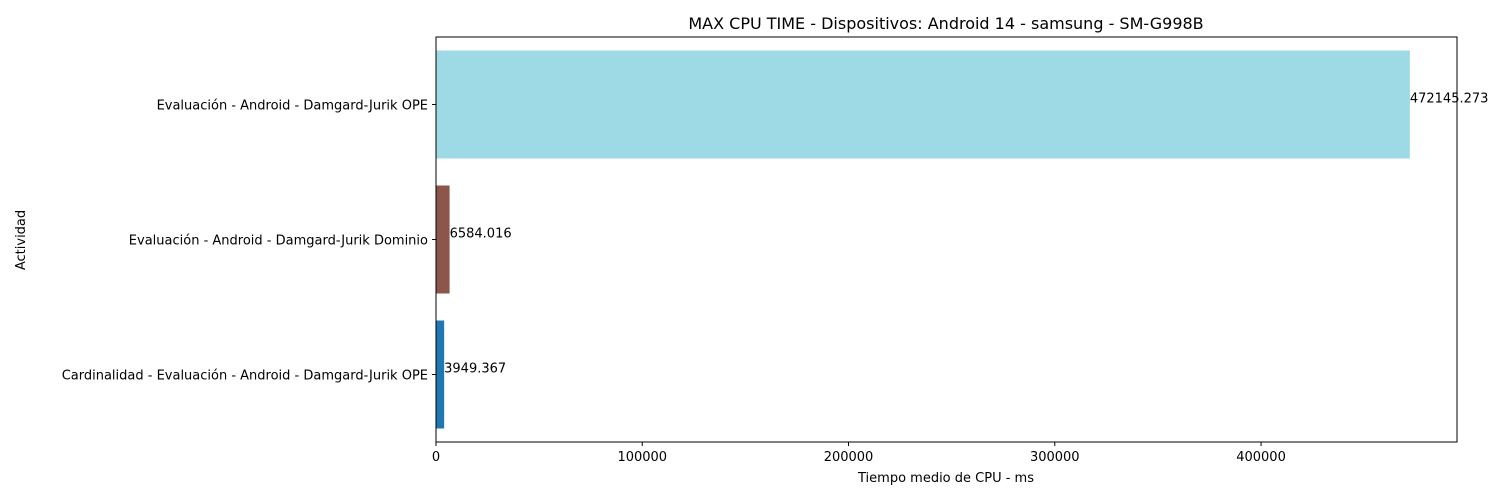 This screenshot has width=1500, height=500. I want to click on x-tick-label-3: 300000, so click(1055, 457).